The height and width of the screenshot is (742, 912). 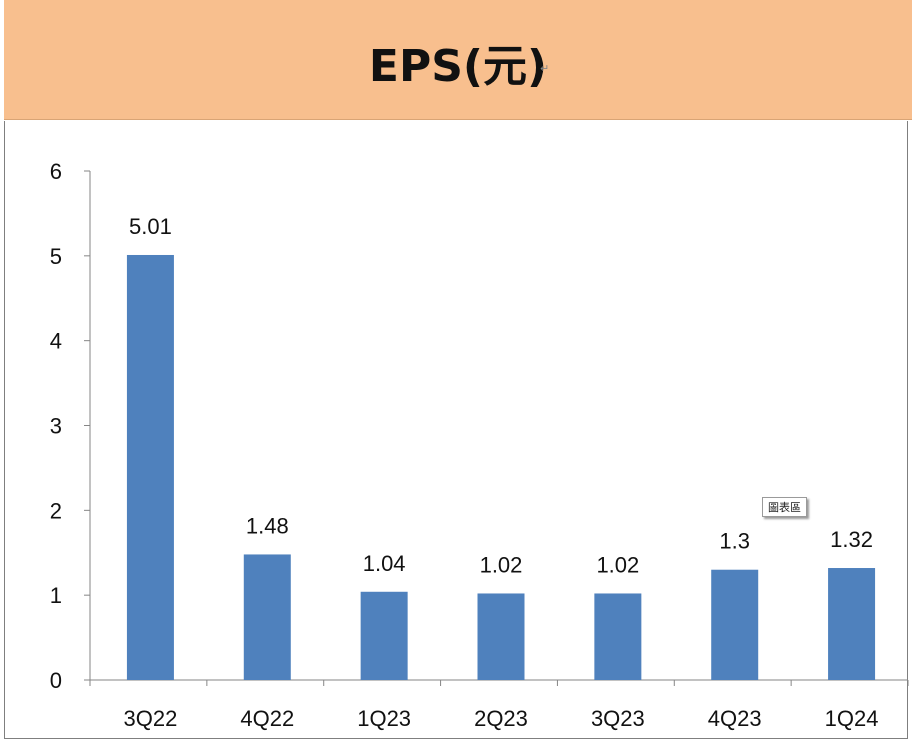 What do you see at coordinates (56, 256) in the screenshot?
I see `y-tick-label: 5` at bounding box center [56, 256].